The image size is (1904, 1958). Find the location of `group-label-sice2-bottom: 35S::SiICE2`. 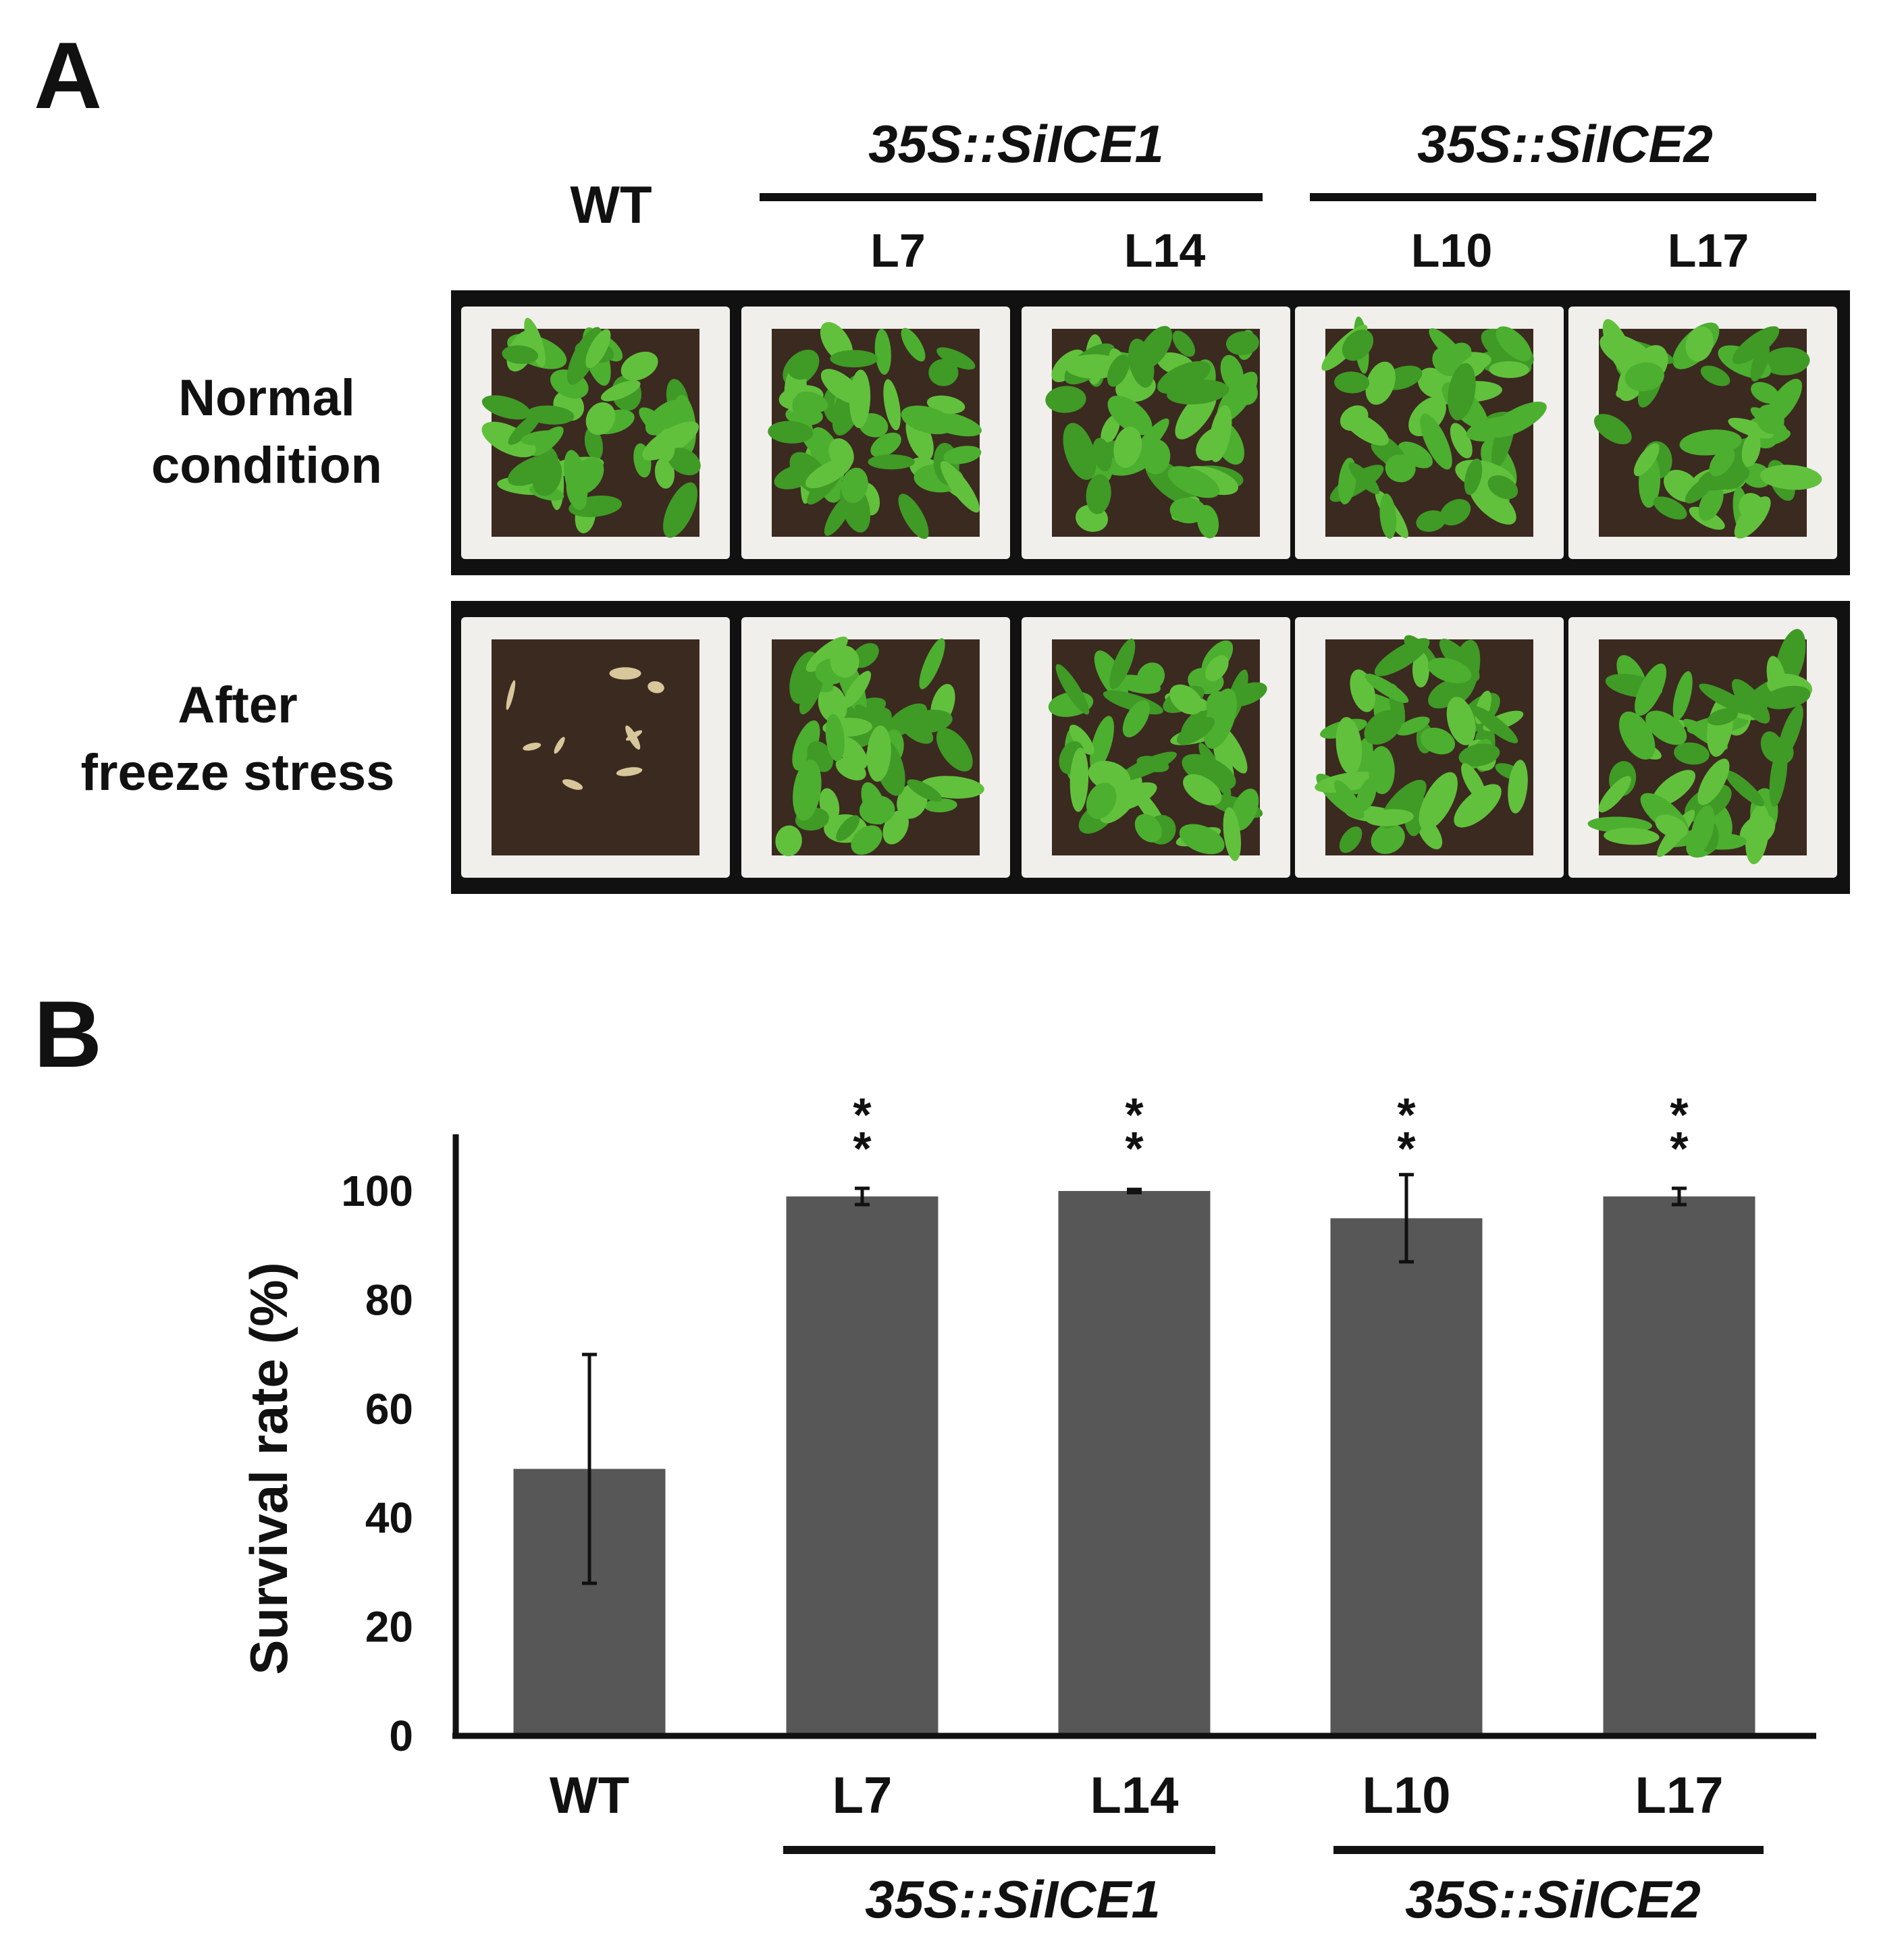

group-label-sice2-bottom: 35S::SiICE2 is located at coordinates (1553, 1899).